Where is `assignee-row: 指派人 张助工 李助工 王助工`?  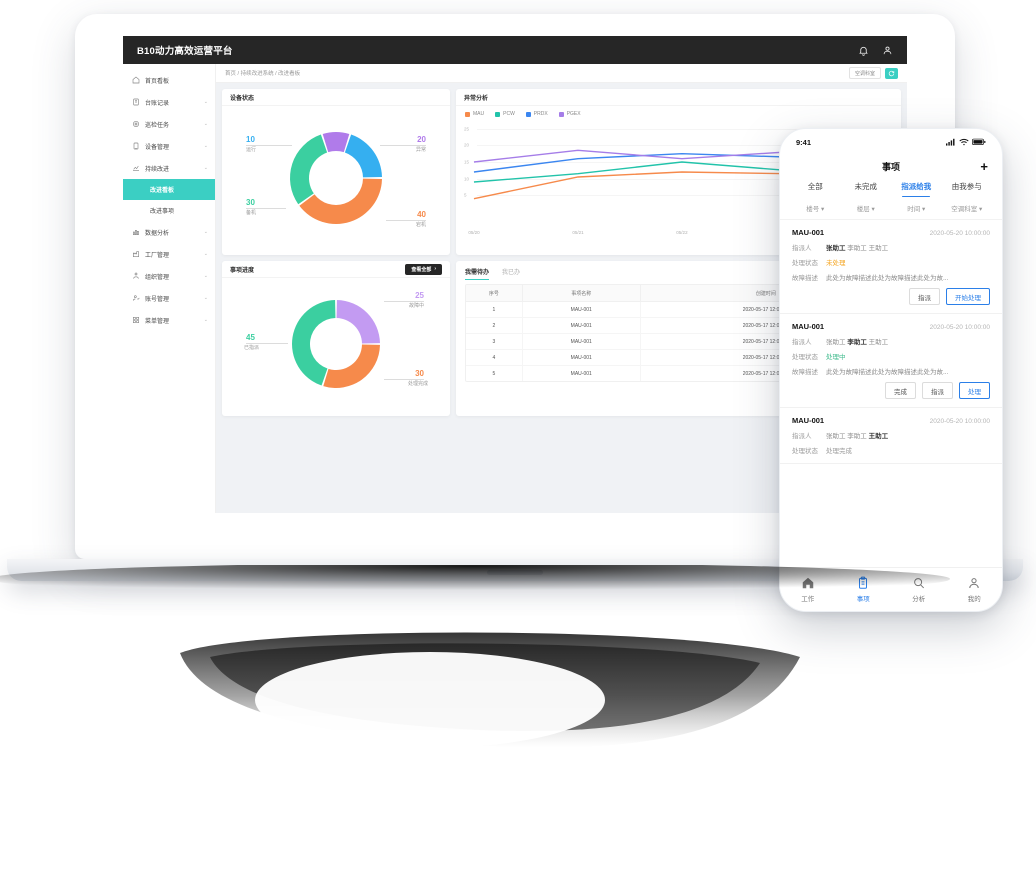
assignee-row: 指派人 张助工 李助工 王助工 is located at coordinates (891, 435).